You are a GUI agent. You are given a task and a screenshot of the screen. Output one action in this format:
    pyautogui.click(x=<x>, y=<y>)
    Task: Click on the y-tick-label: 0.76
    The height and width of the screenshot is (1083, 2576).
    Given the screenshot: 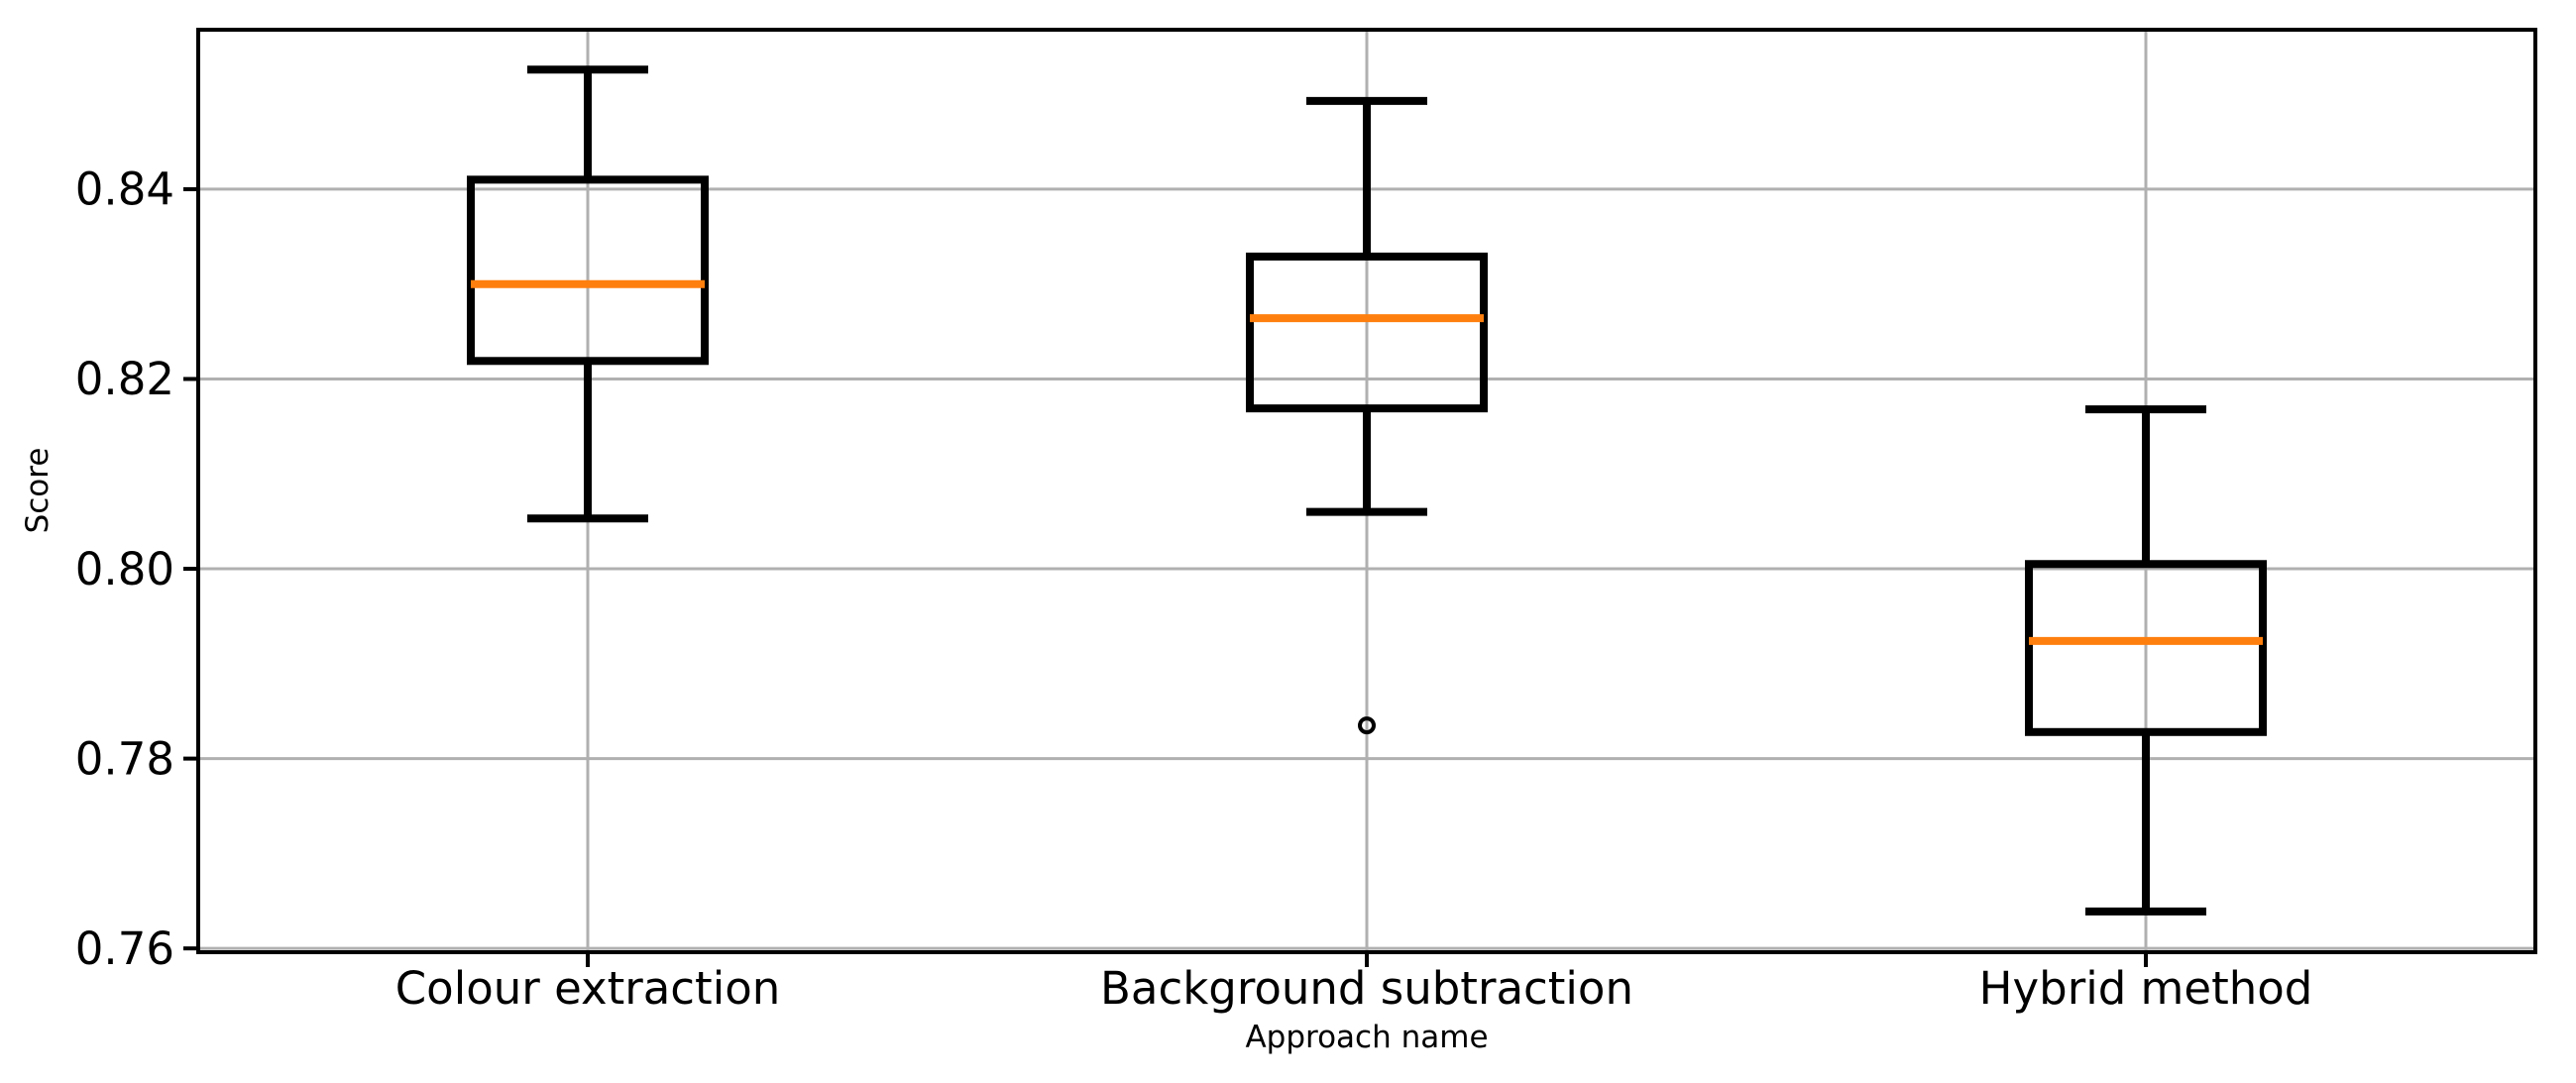 What is the action you would take?
    pyautogui.click(x=124, y=948)
    